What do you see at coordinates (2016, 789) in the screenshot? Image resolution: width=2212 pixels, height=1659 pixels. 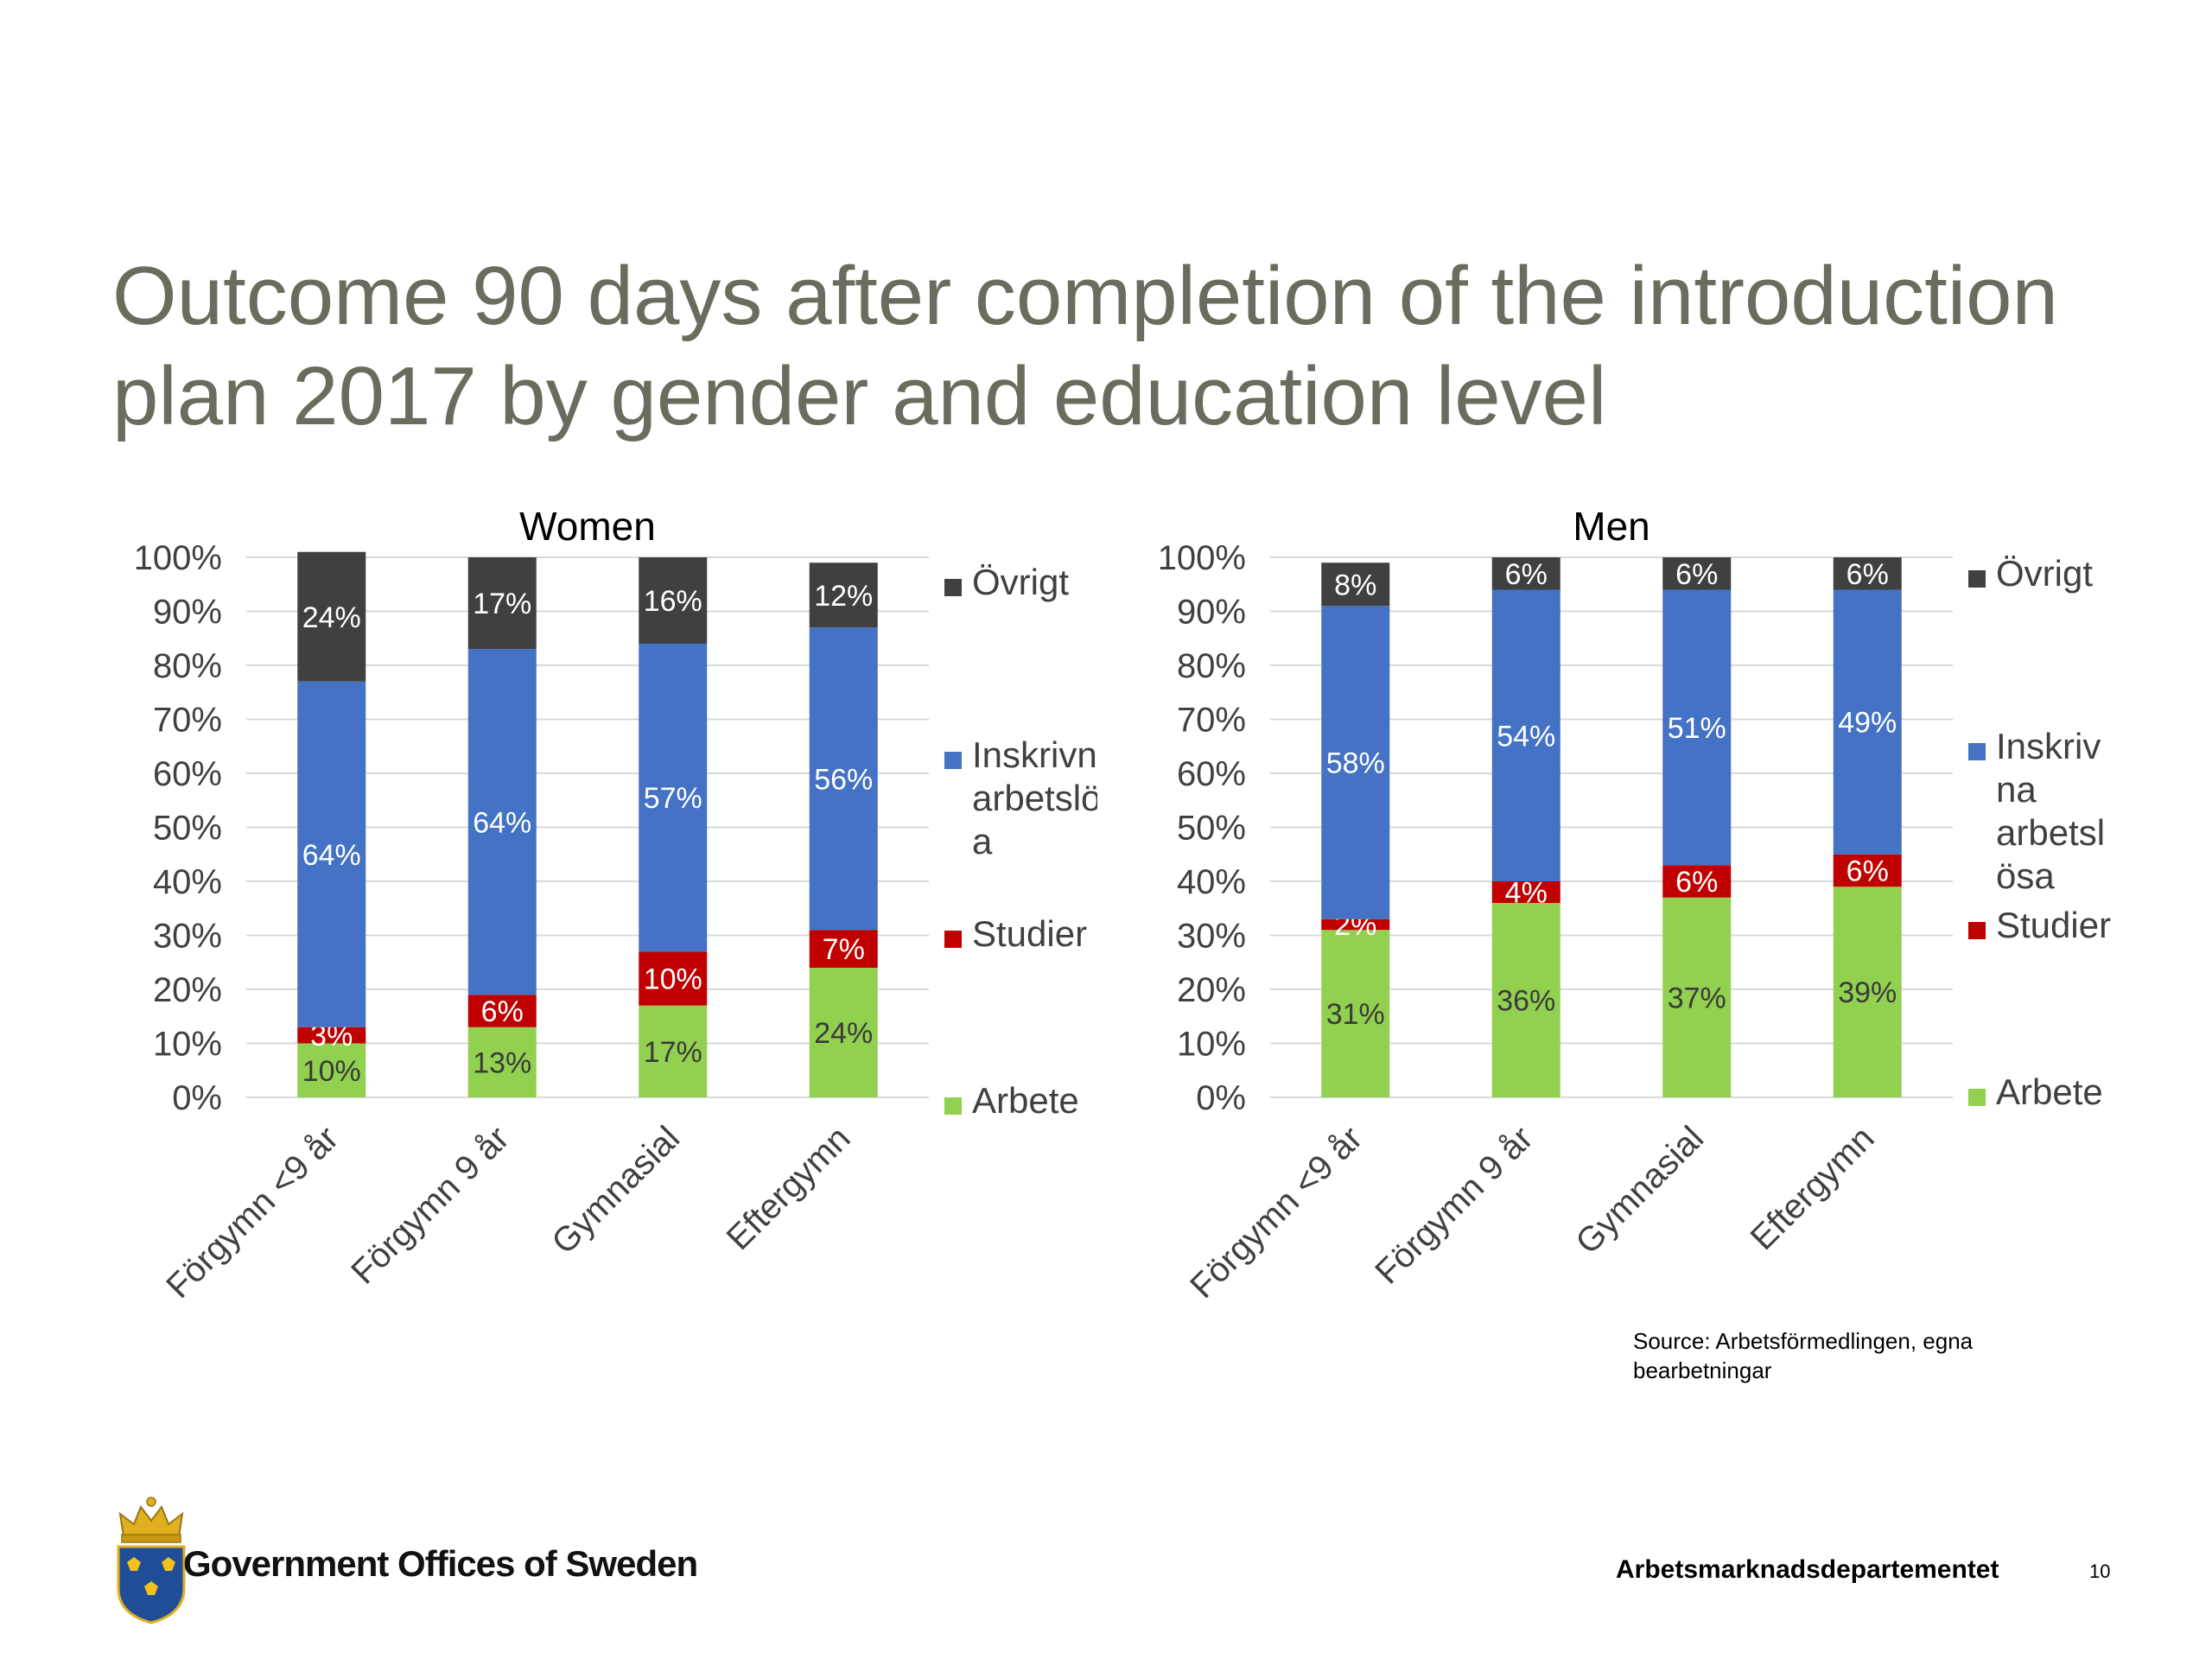 I see `legend-label: na` at bounding box center [2016, 789].